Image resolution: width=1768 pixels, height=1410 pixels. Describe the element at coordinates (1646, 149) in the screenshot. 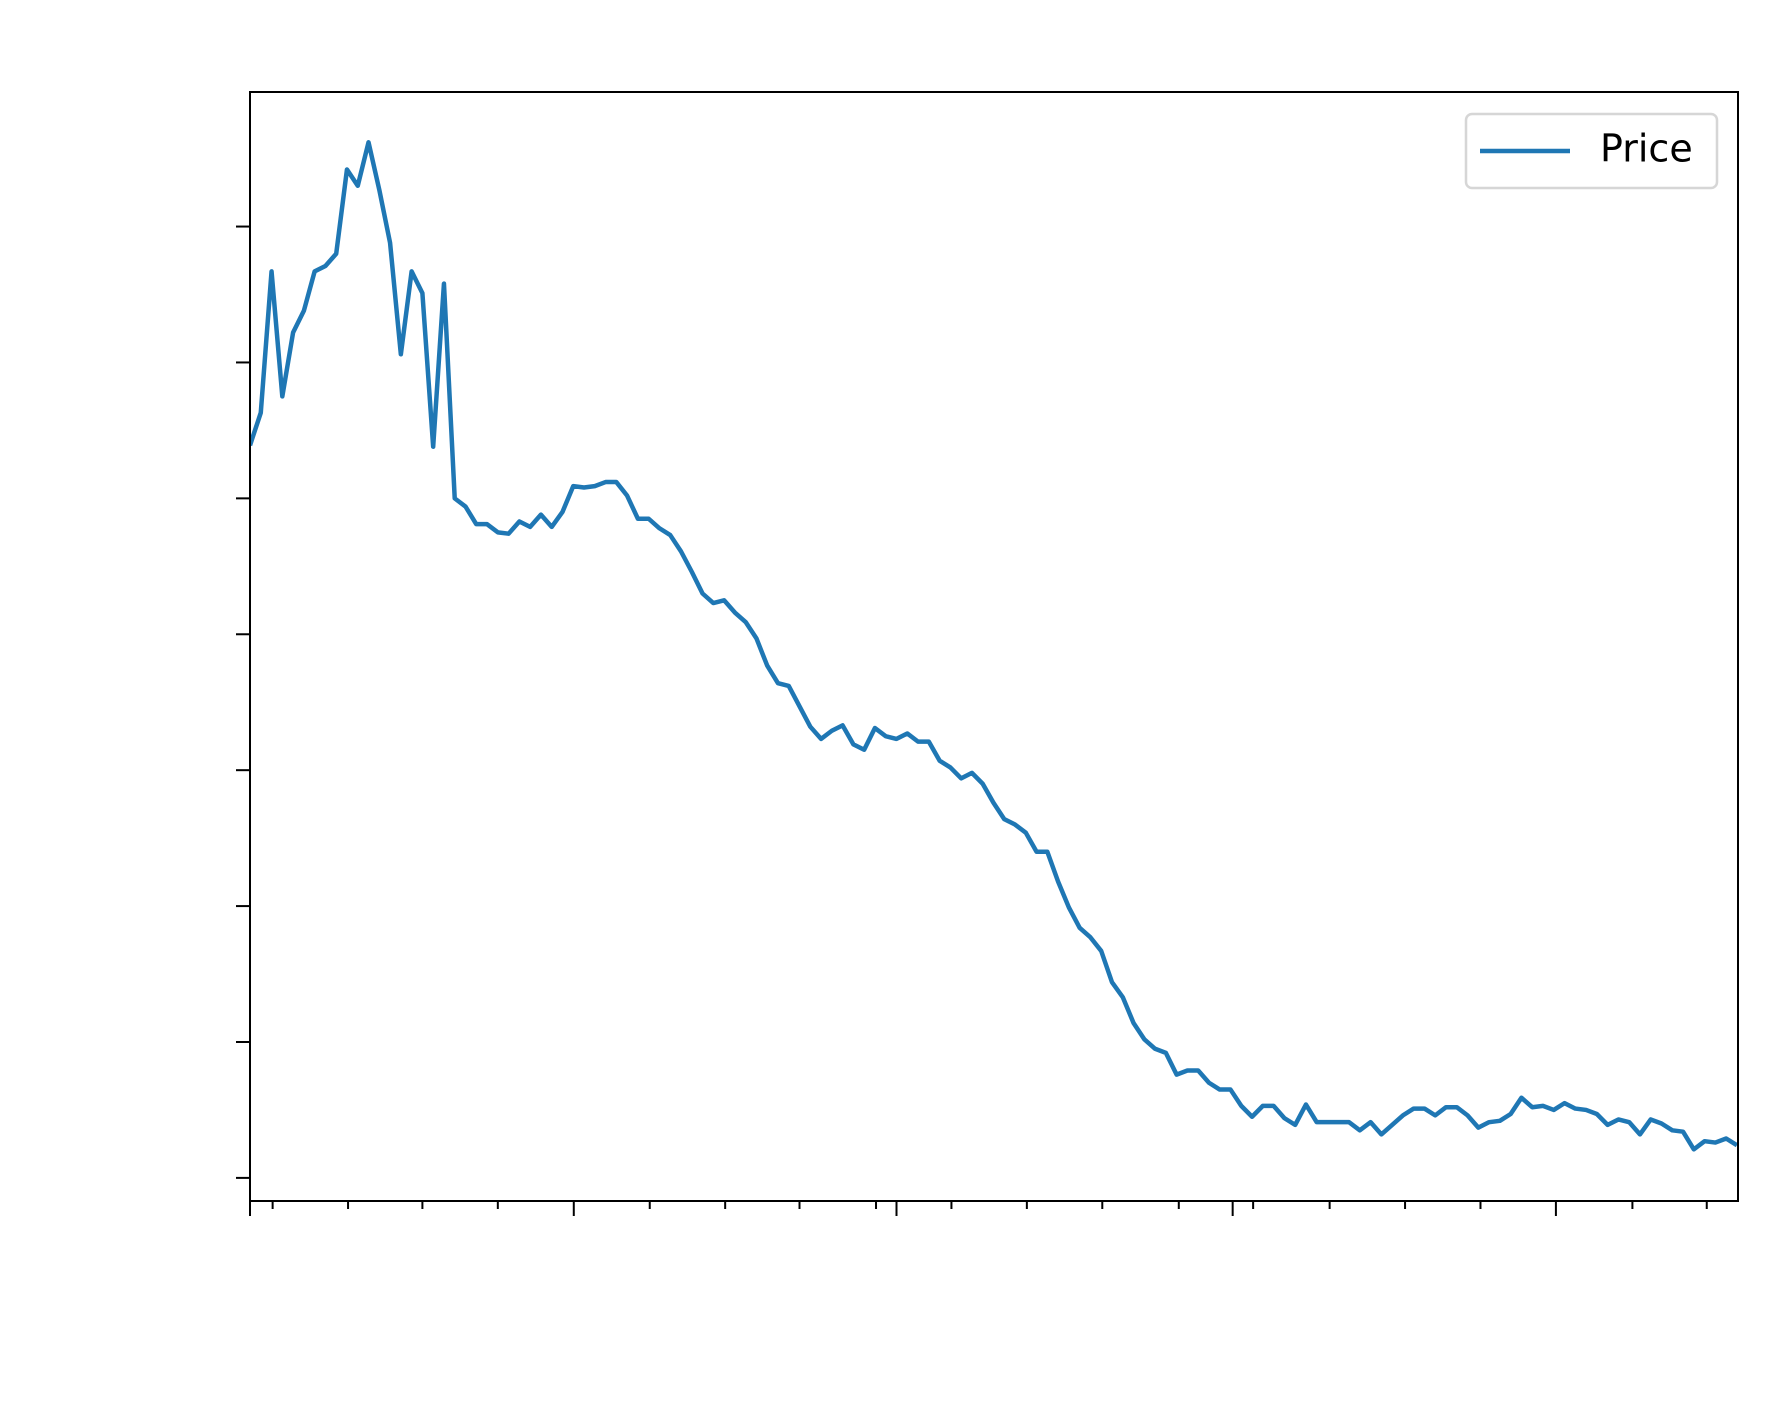

I see `legend-label: Price` at that location.